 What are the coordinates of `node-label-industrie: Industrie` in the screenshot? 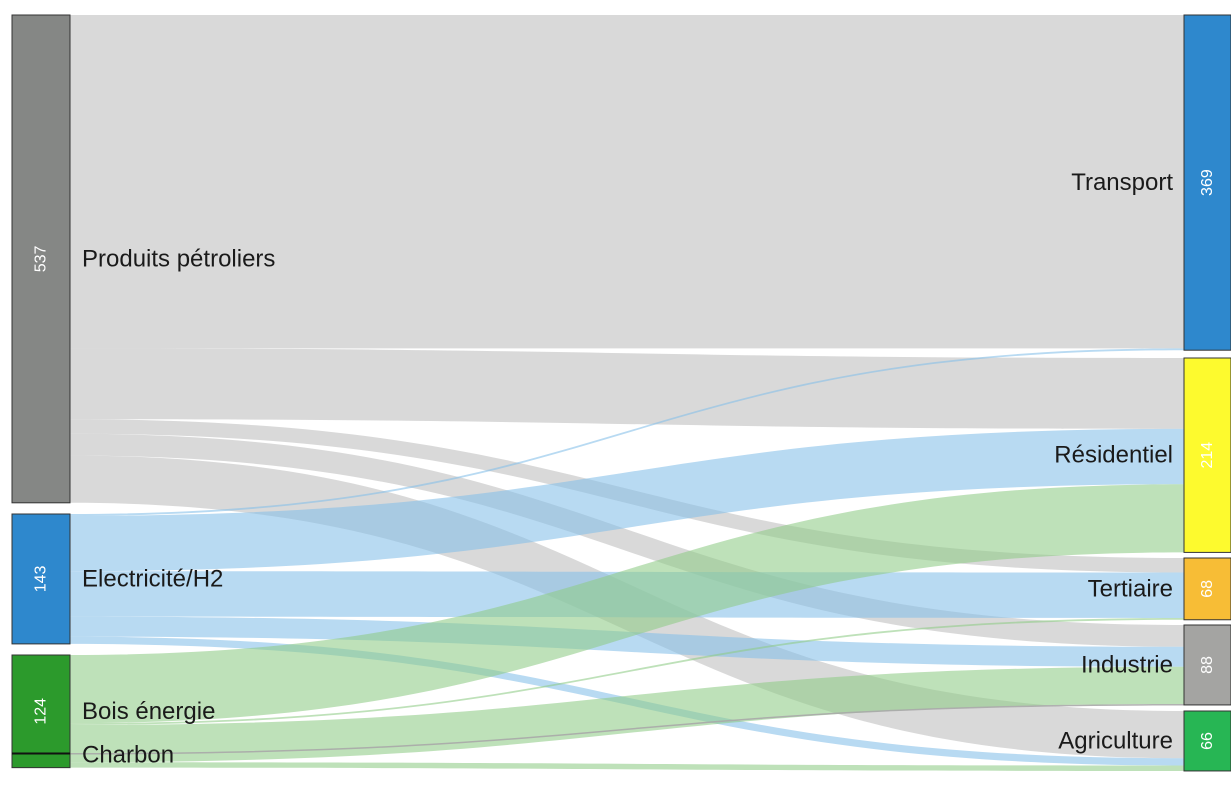 It's located at (1127, 664).